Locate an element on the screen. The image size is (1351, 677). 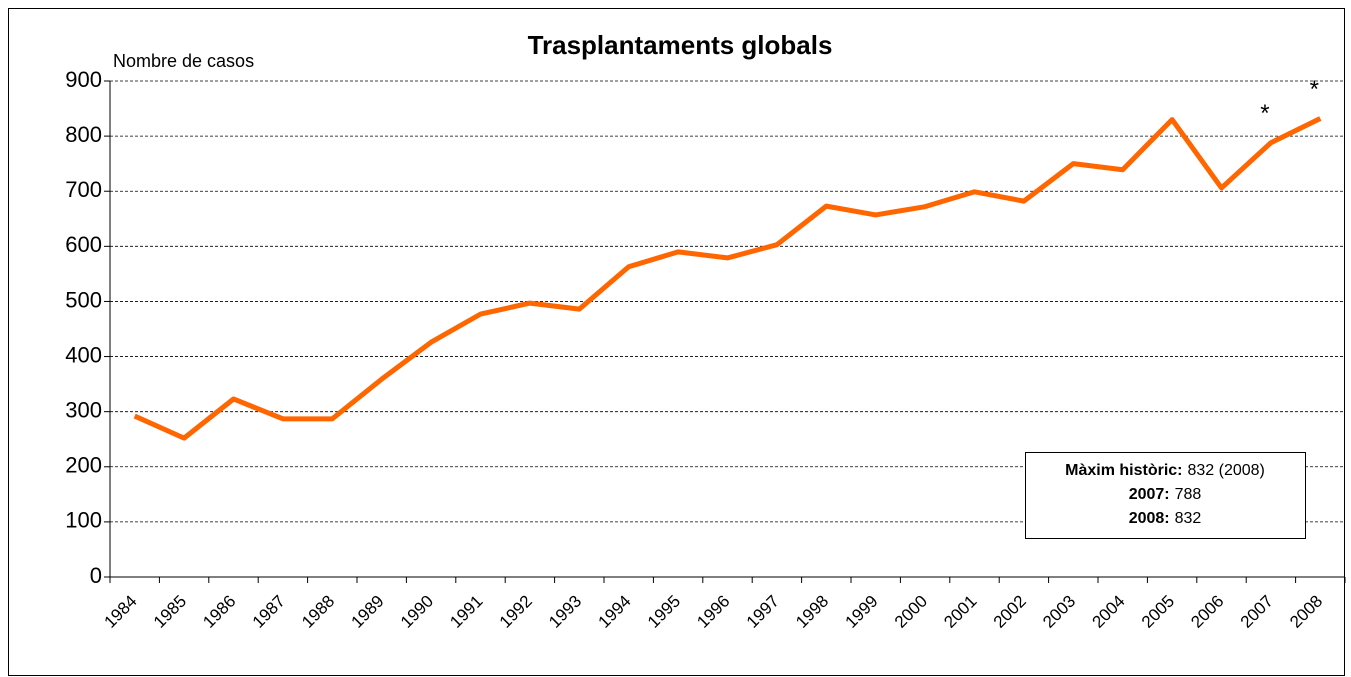
y-tick-label: 500 is located at coordinates (83, 299).